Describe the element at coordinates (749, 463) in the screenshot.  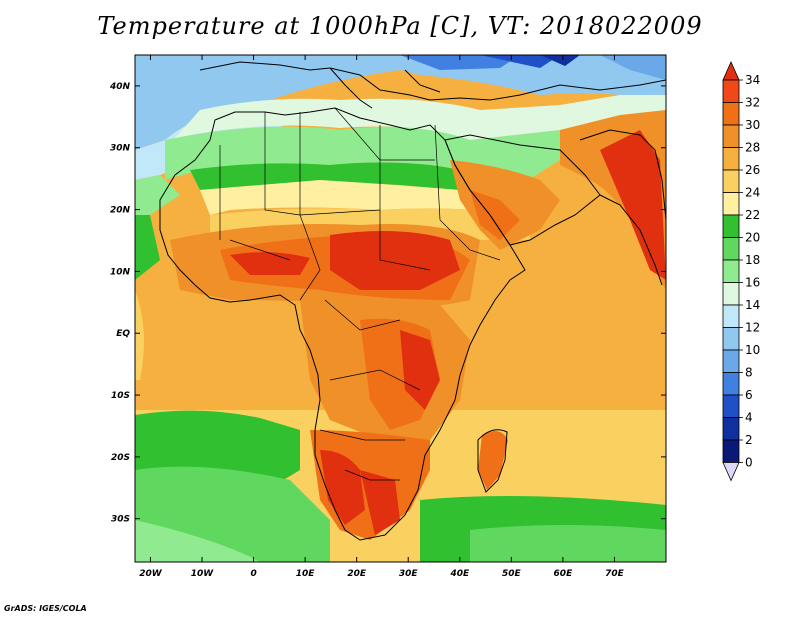
I see `colorbar-label: 0` at that location.